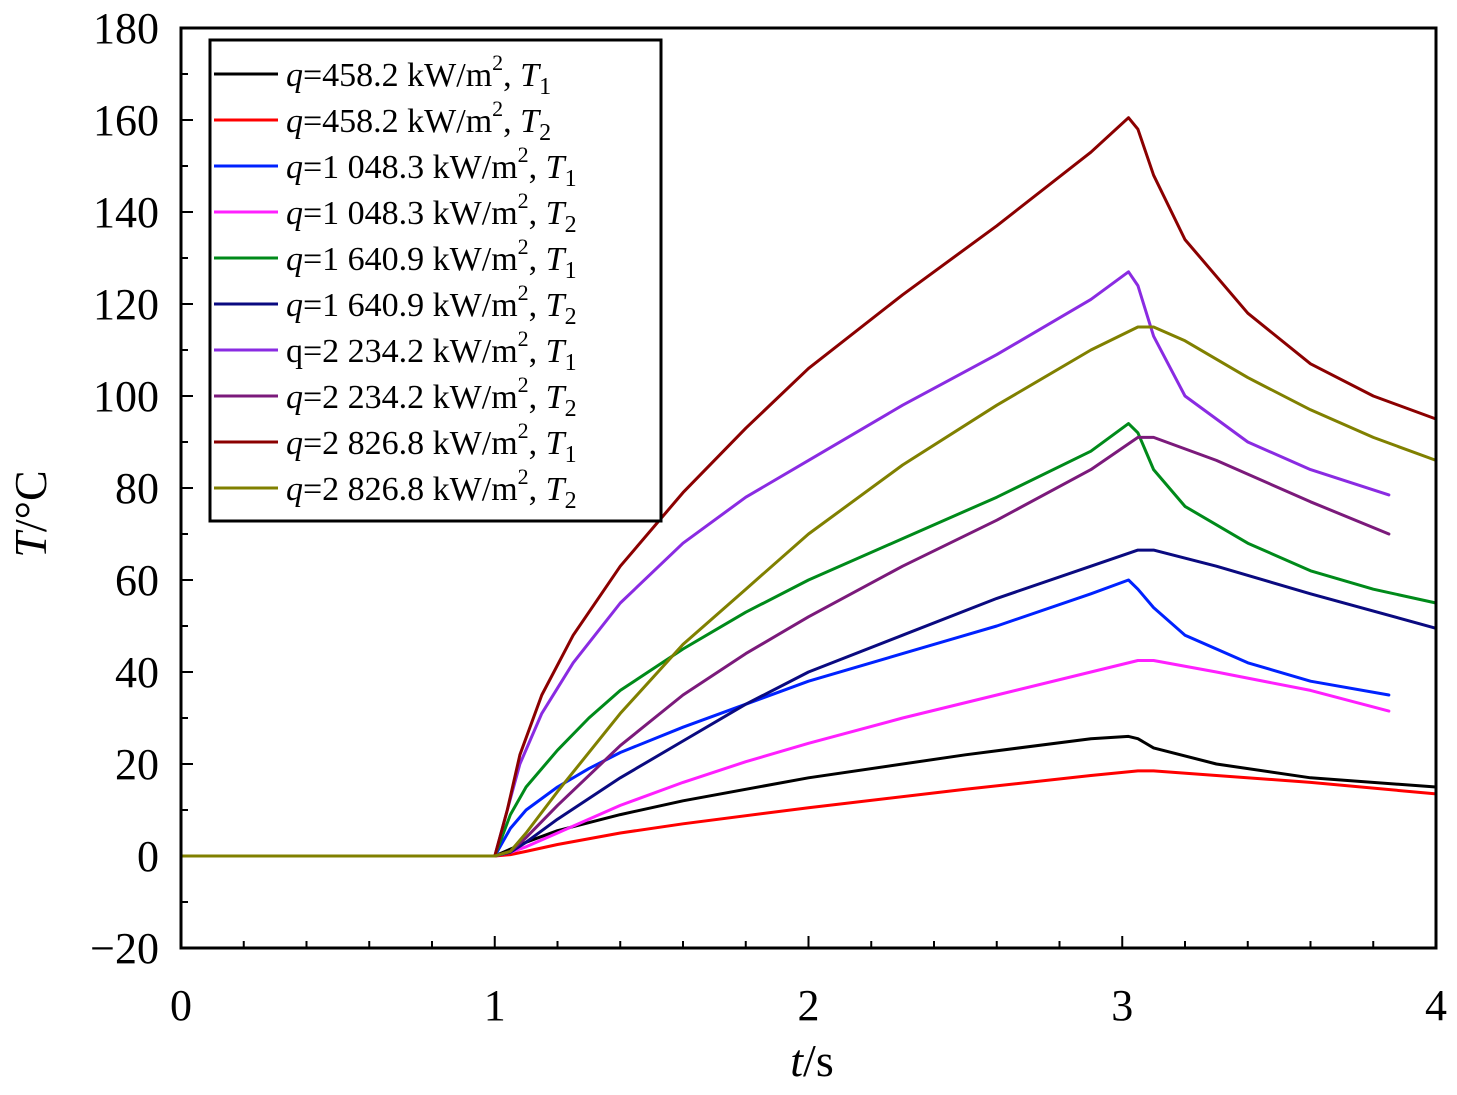 Image resolution: width=1457 pixels, height=1095 pixels. What do you see at coordinates (418, 75) in the screenshot?
I see `legend-label-1: q=458.2 kW/m2, T1` at bounding box center [418, 75].